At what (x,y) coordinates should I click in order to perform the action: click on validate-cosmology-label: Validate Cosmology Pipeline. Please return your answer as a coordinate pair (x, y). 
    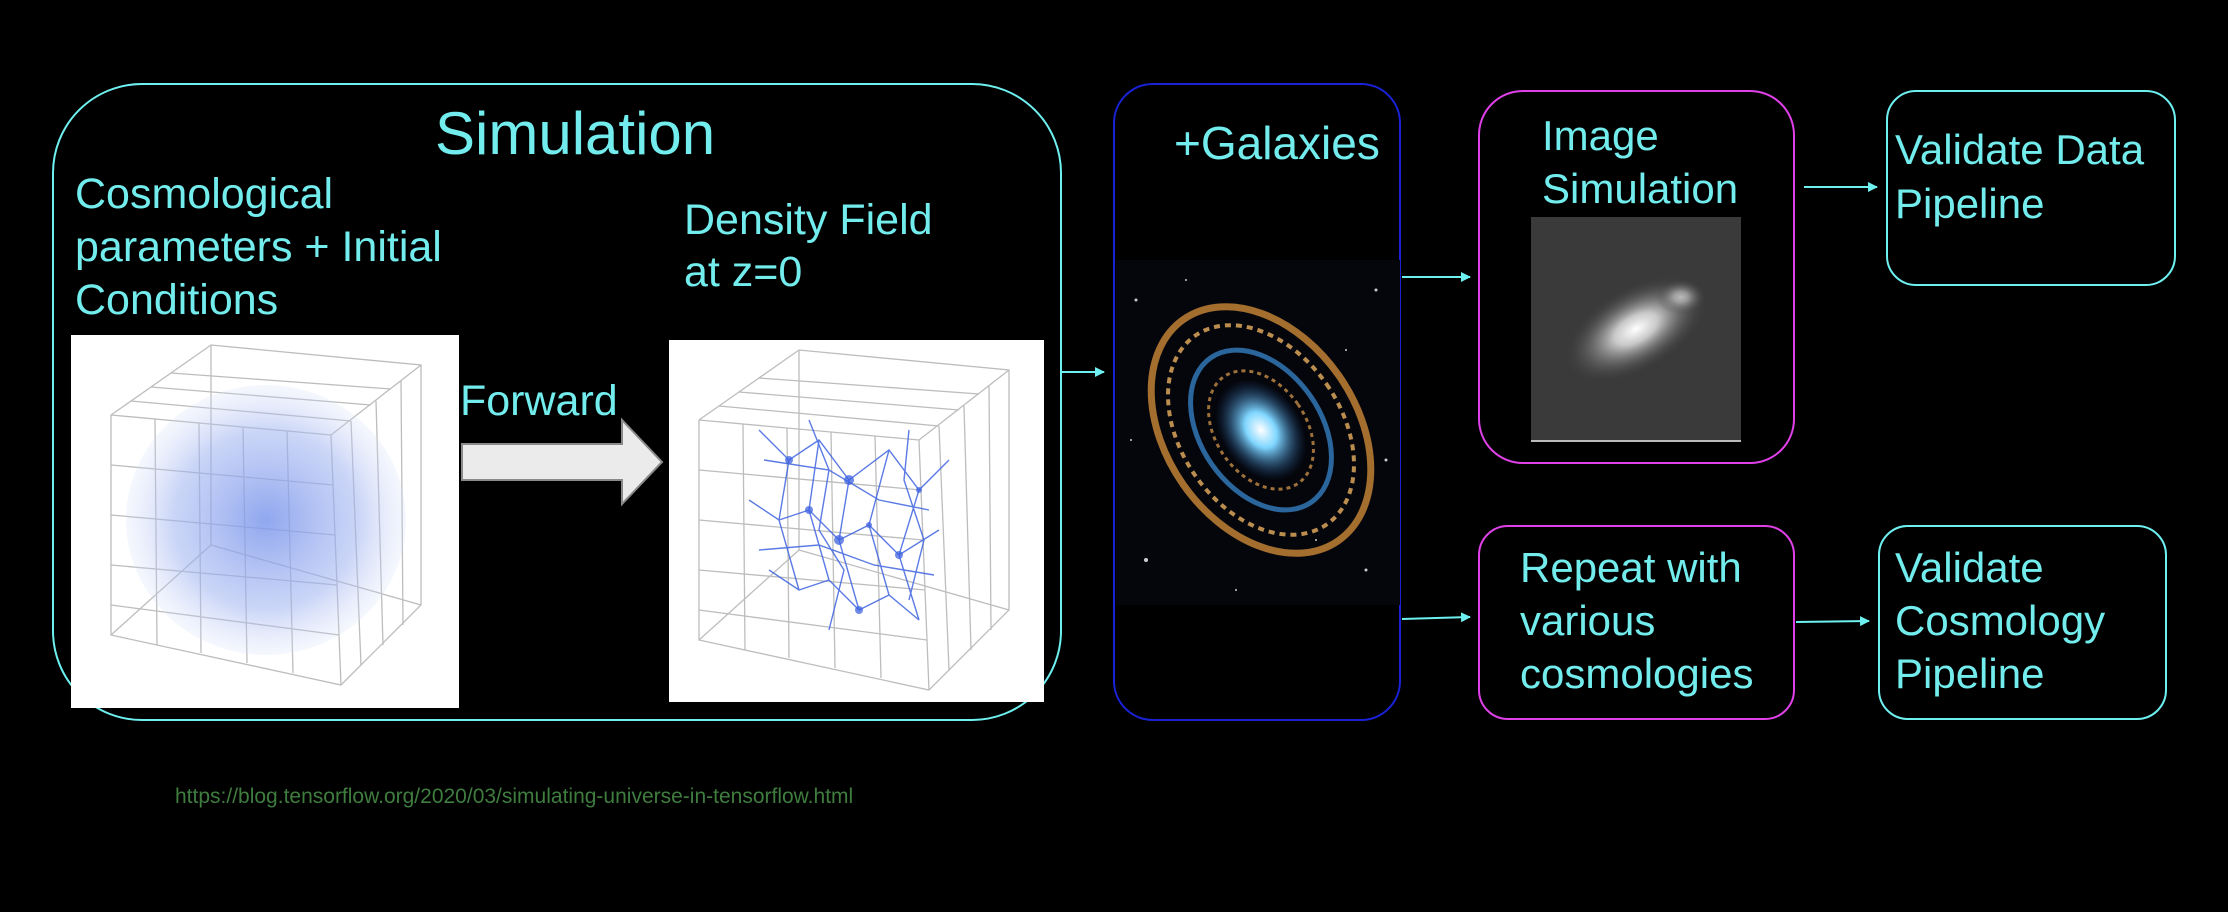
    Looking at the image, I should click on (2000, 620).